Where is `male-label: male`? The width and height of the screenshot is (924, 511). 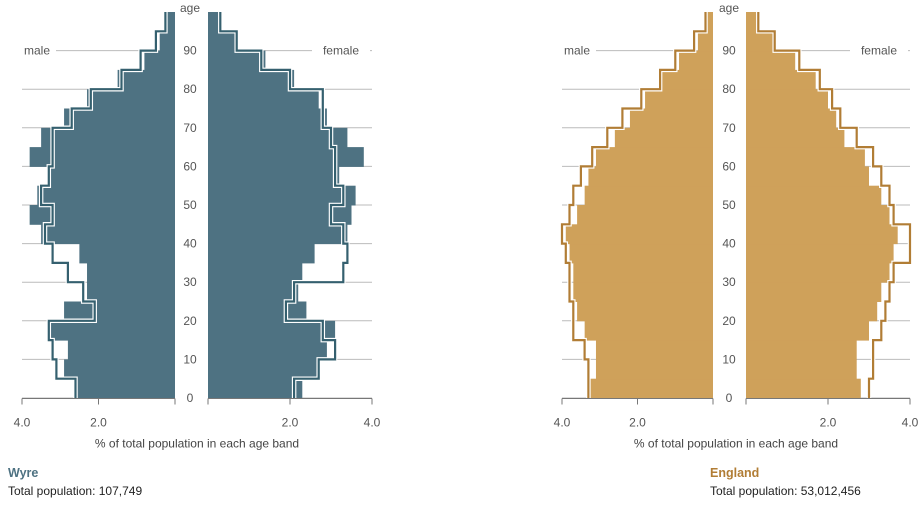
male-label: male is located at coordinates (577, 51).